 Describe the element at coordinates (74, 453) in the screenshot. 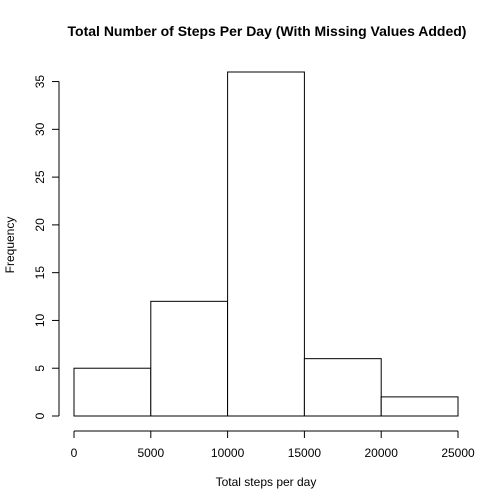

I see `x-tick-label-0: 0` at that location.